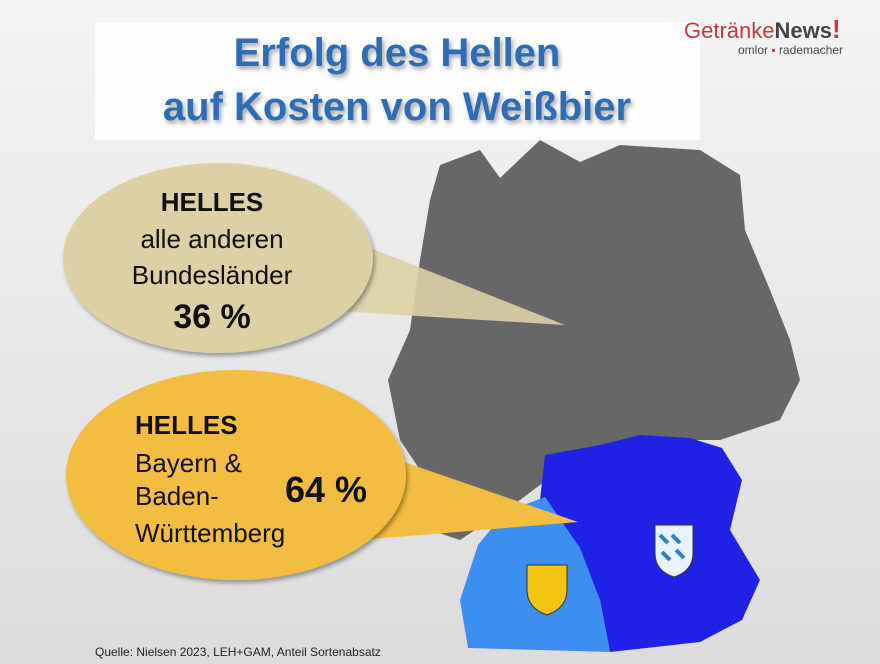  What do you see at coordinates (397, 107) in the screenshot?
I see `title-line: auf Kosten von Weißbier` at bounding box center [397, 107].